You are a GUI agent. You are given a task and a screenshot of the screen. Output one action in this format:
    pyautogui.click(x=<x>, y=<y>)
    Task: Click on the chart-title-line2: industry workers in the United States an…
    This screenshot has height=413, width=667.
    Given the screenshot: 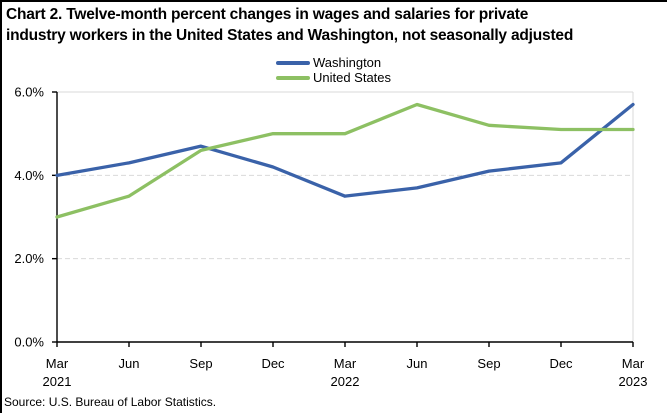 What is the action you would take?
    pyautogui.click(x=290, y=35)
    